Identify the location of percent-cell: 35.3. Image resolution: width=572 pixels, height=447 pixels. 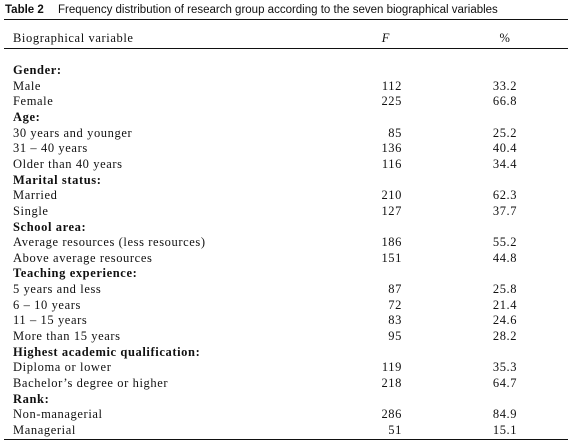
(505, 367).